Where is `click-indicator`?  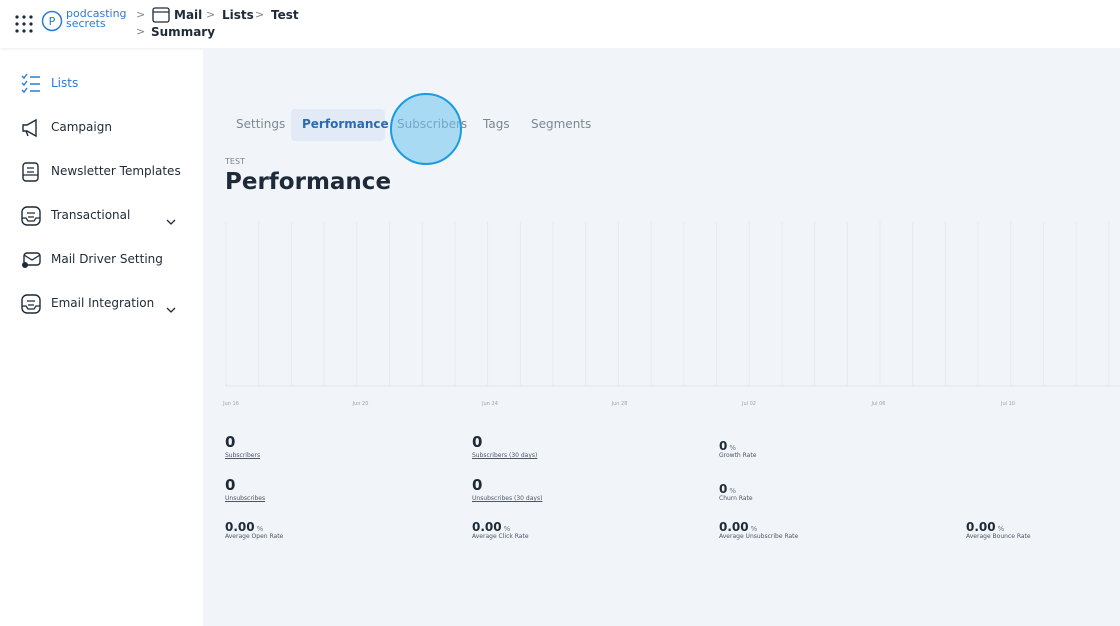
click-indicator is located at coordinates (426, 129).